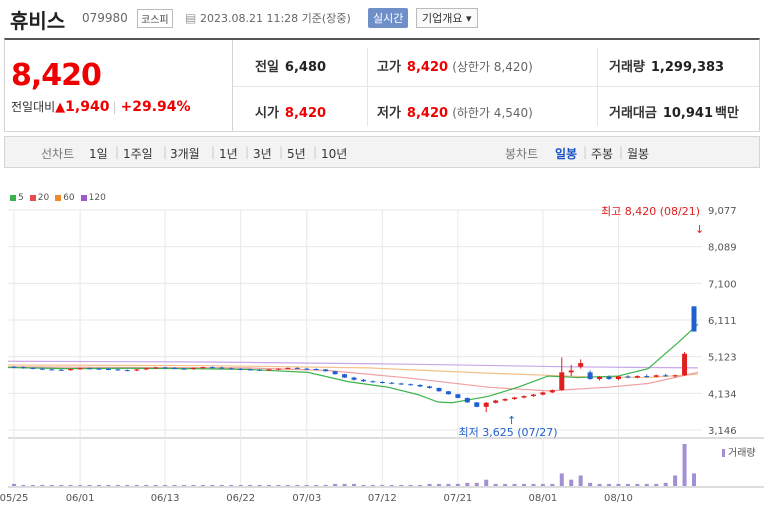 This screenshot has height=513, width=764. I want to click on moving-average-ma20, so click(353, 379).